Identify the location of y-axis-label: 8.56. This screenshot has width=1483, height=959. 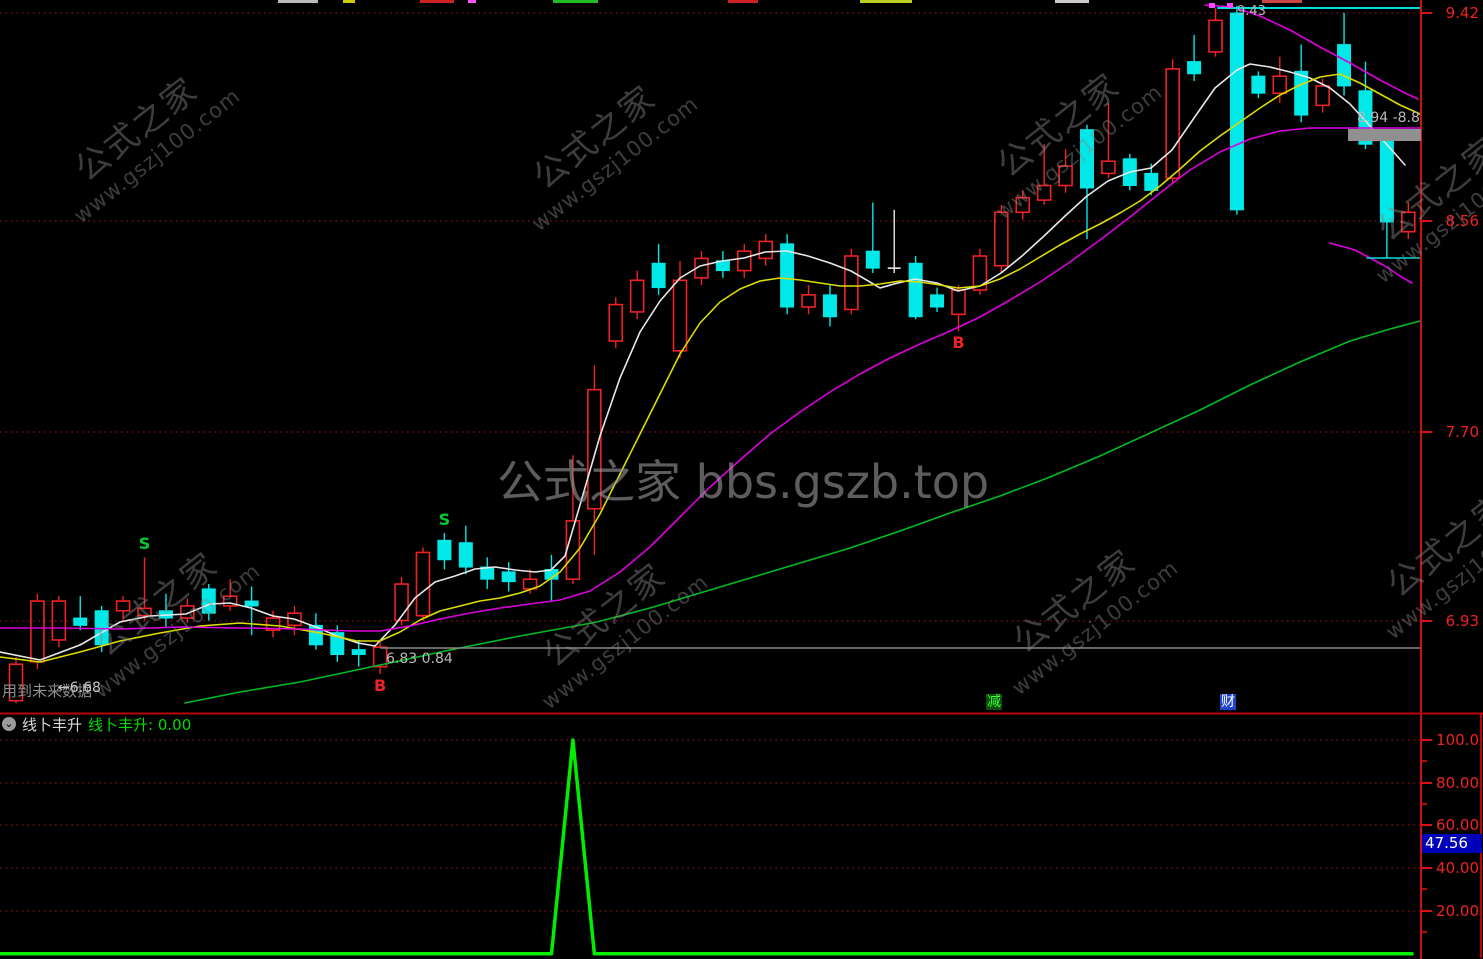
(1462, 221).